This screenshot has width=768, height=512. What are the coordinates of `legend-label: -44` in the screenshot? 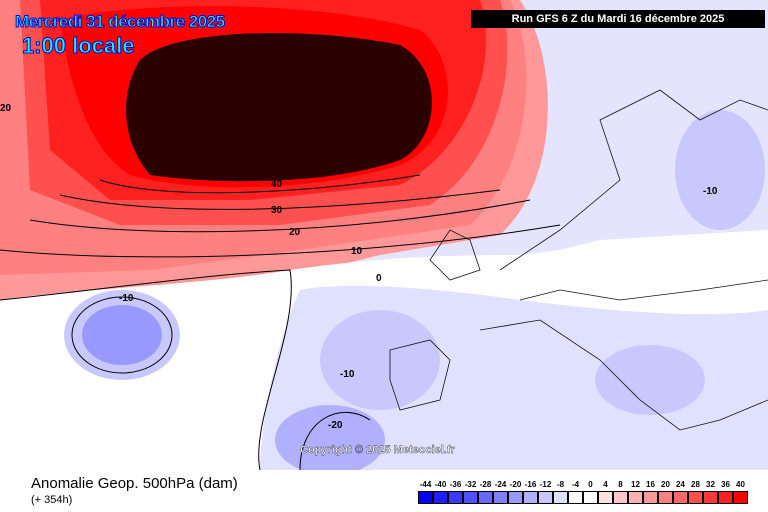 It's located at (425, 484).